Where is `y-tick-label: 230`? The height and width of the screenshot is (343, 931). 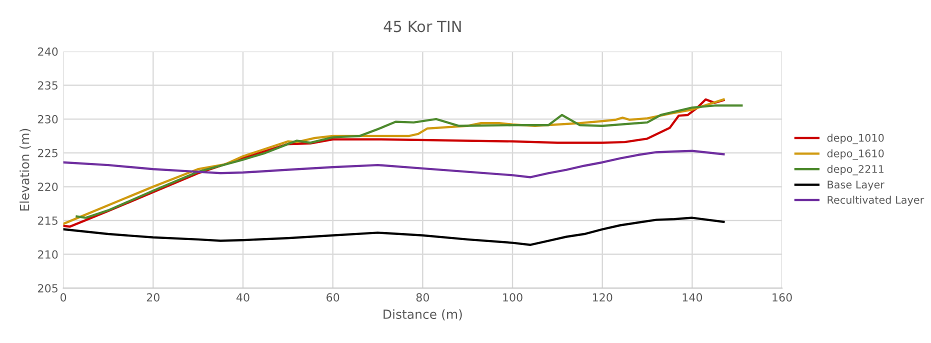 y-tick-label: 230 is located at coordinates (48, 119).